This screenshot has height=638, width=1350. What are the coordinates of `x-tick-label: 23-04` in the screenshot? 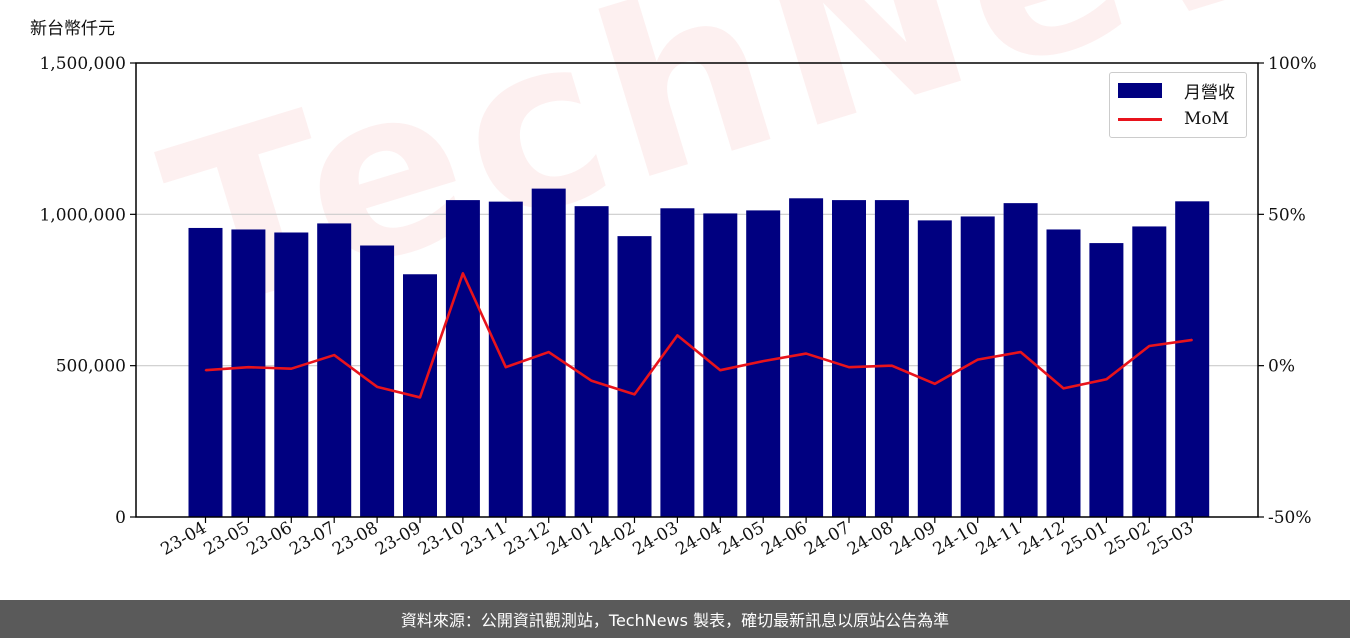 It's located at (184, 539).